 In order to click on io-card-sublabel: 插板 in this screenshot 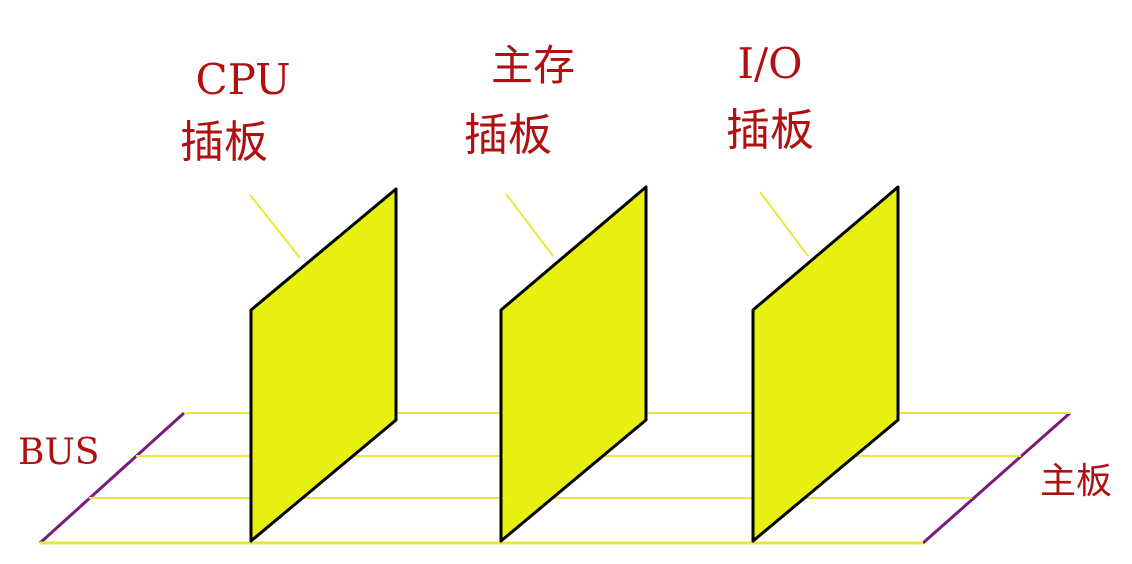, I will do `click(770, 130)`.